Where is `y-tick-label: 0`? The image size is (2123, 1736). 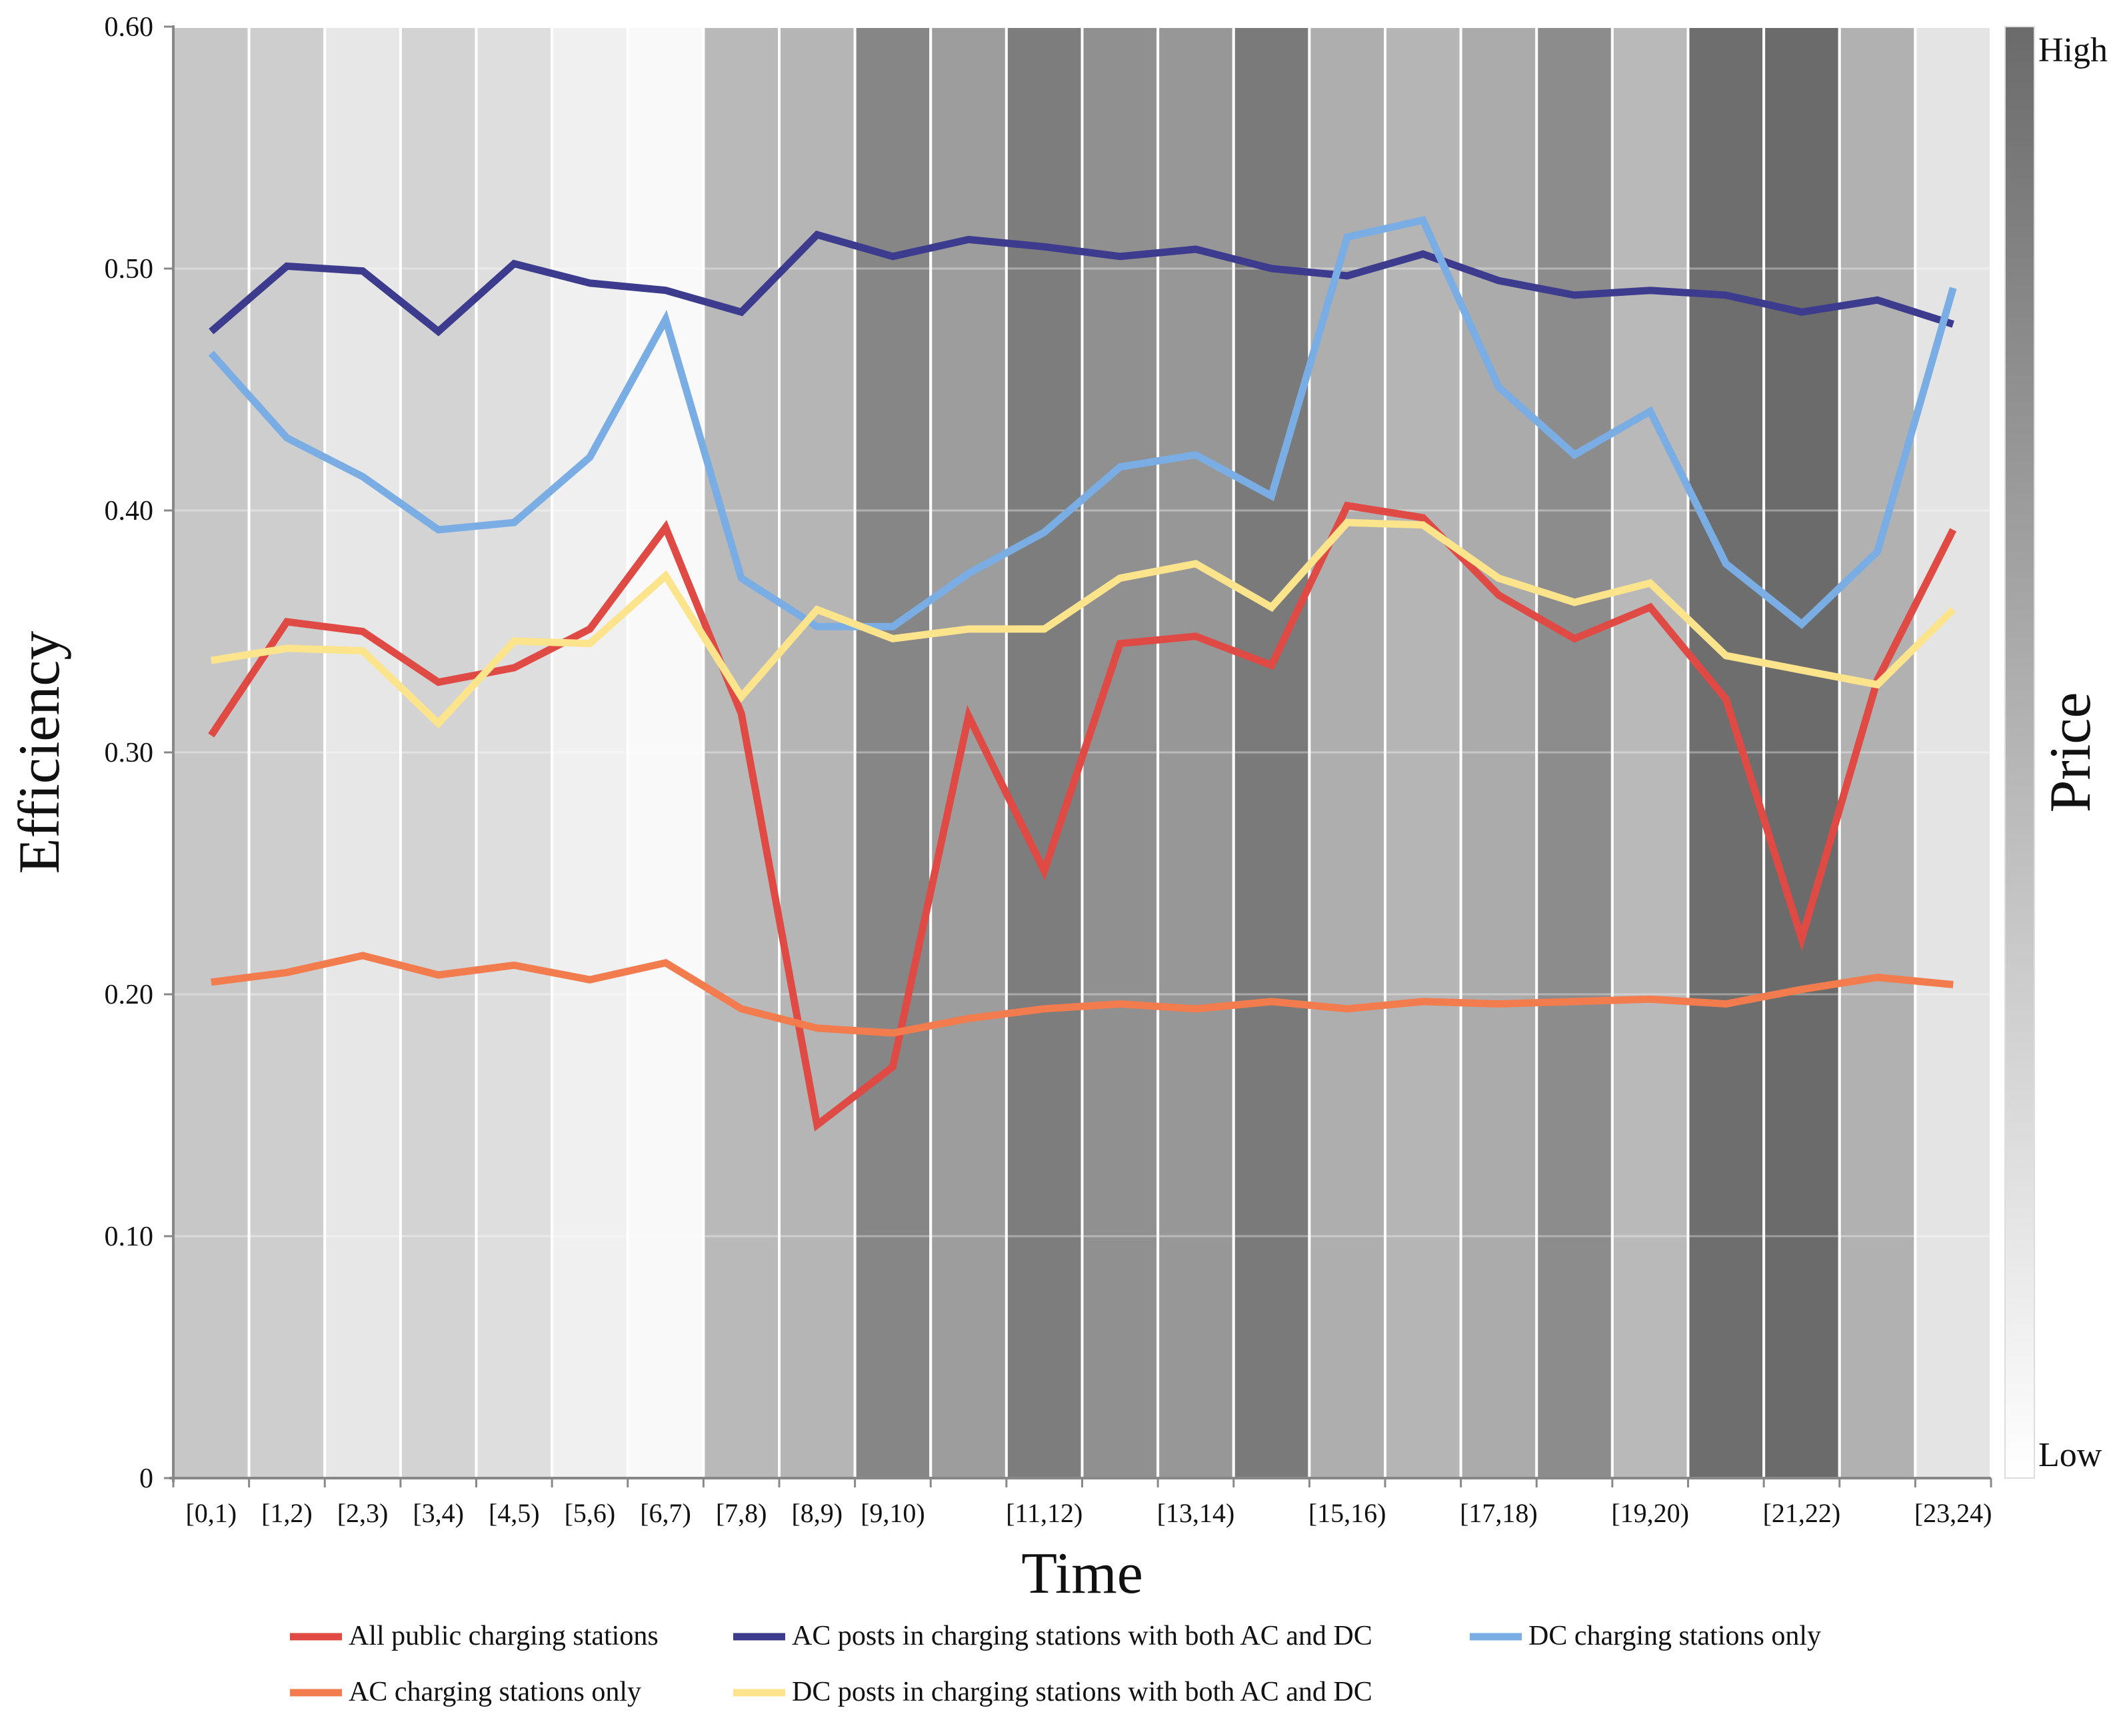
y-tick-label: 0 is located at coordinates (146, 1478).